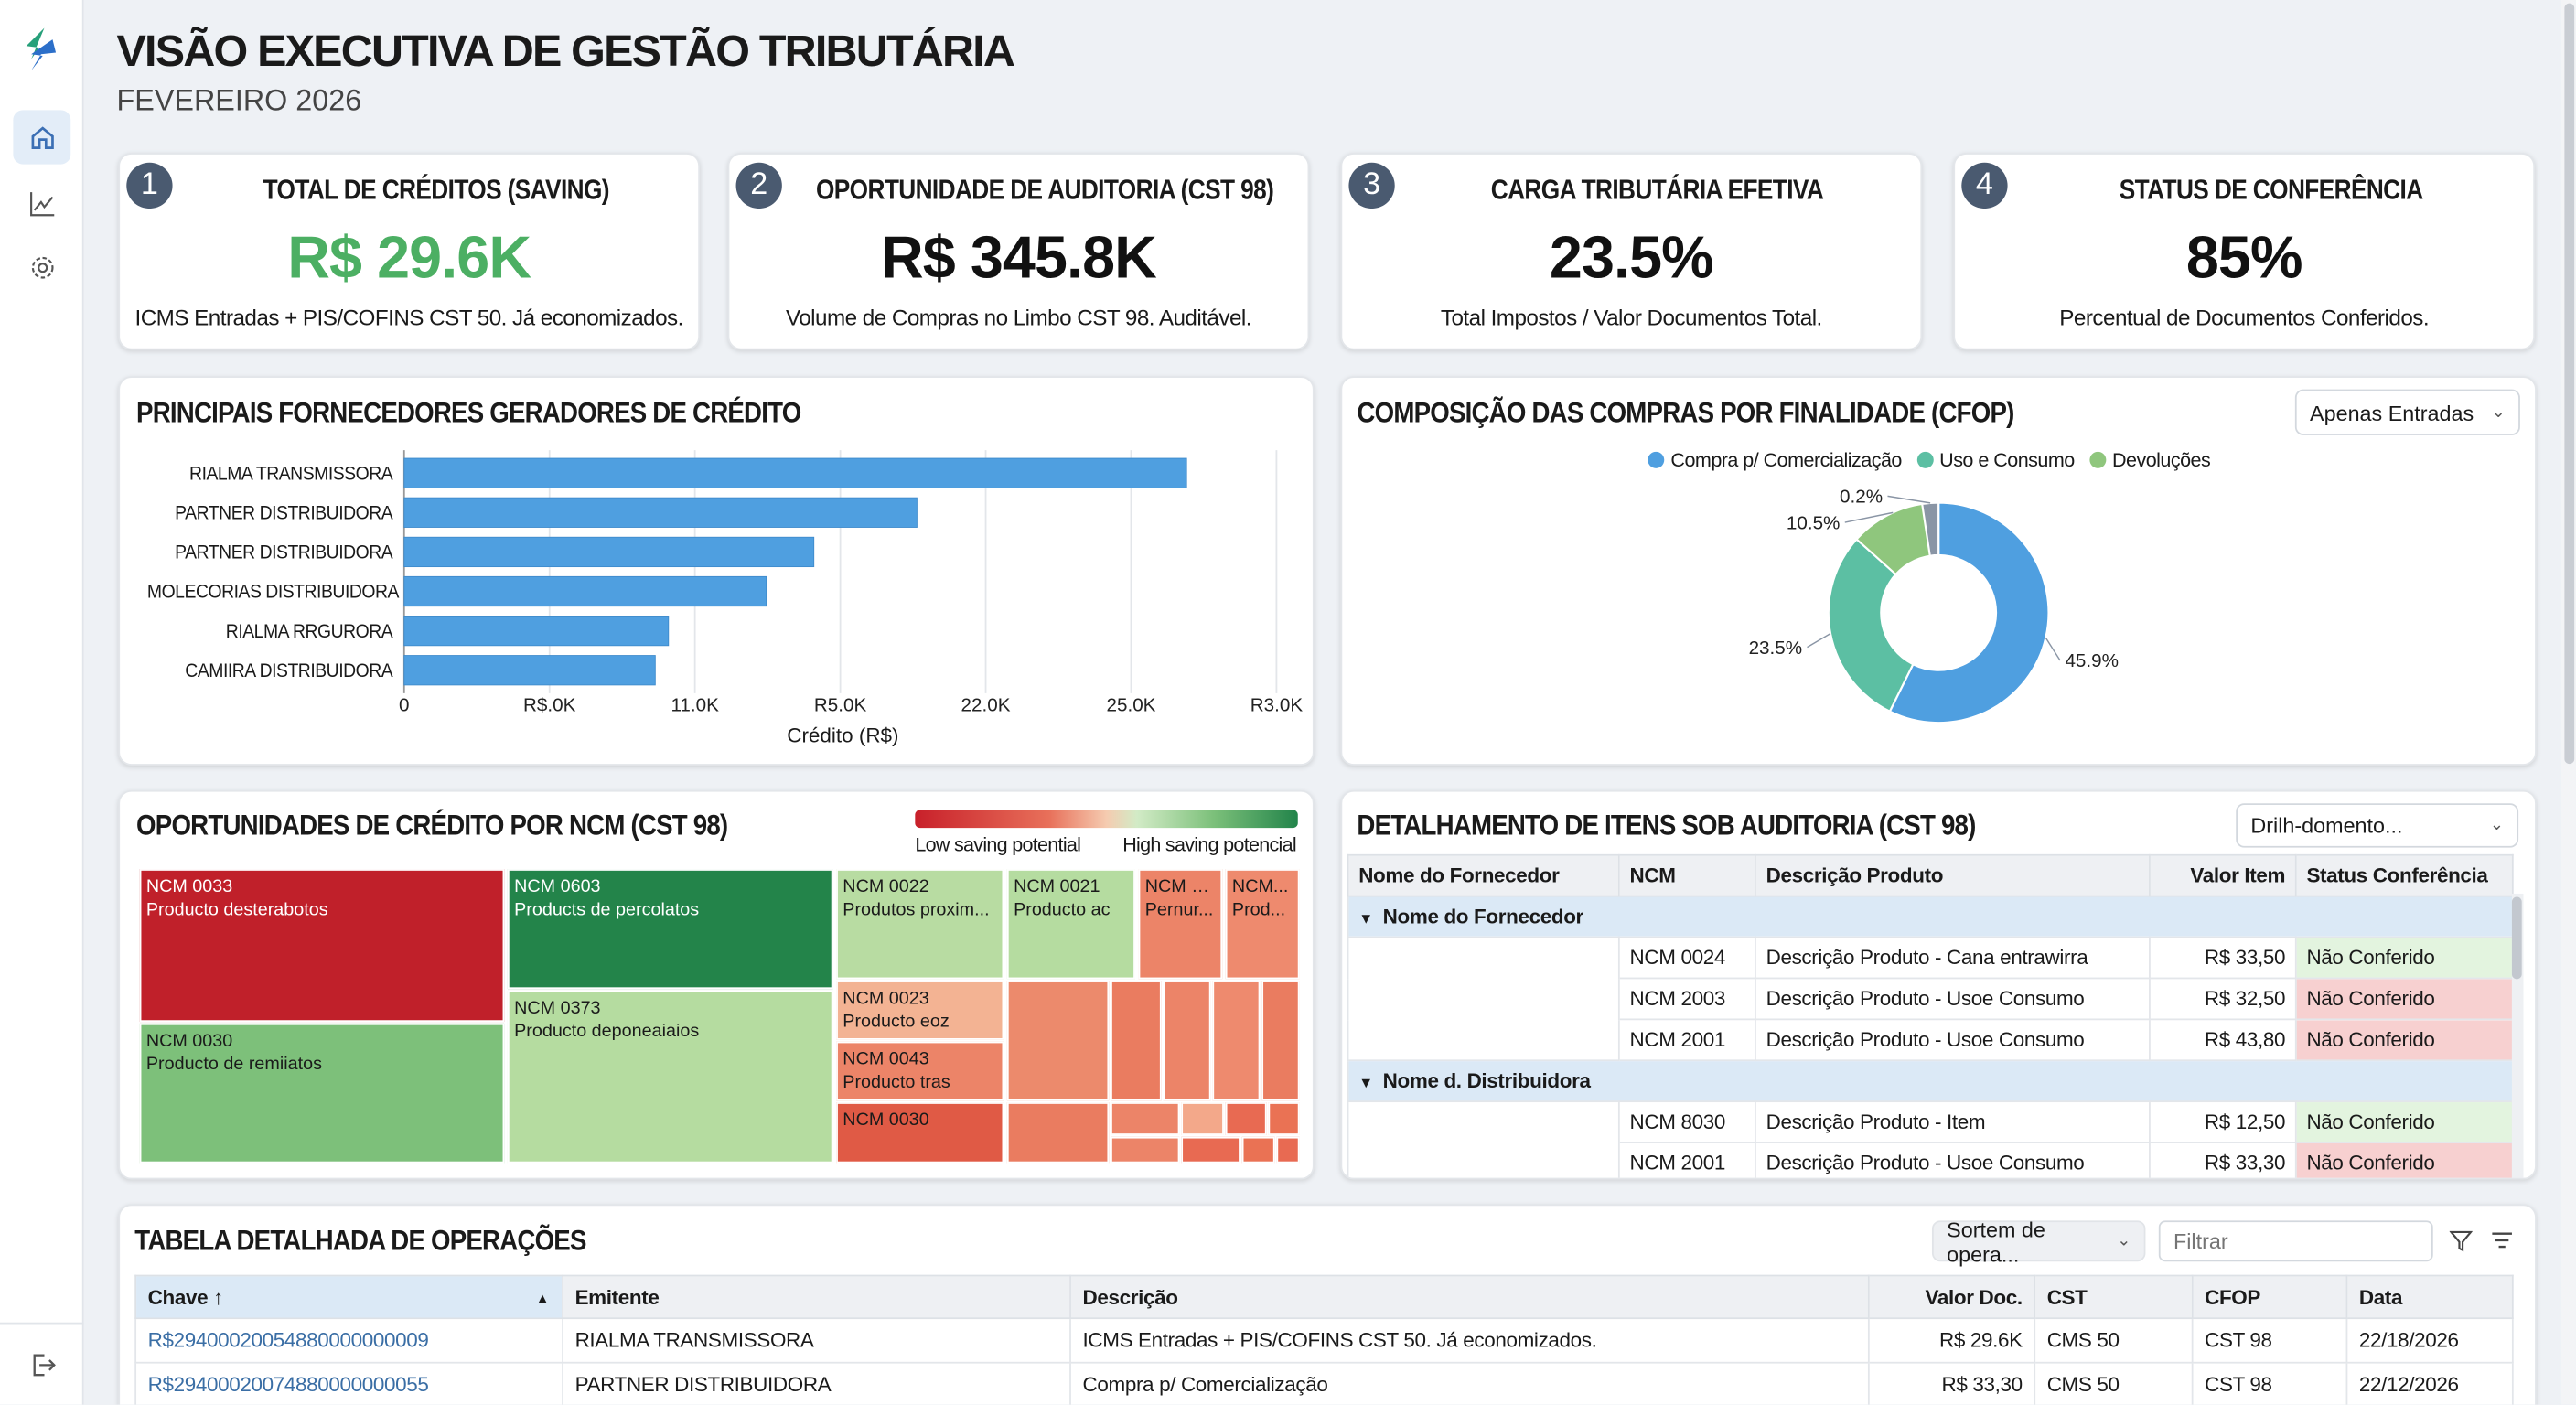 The image size is (2576, 1405). Describe the element at coordinates (2271, 190) in the screenshot. I see `kpi-title-wrap: STATUS DE CONFERÊNCIA` at that location.